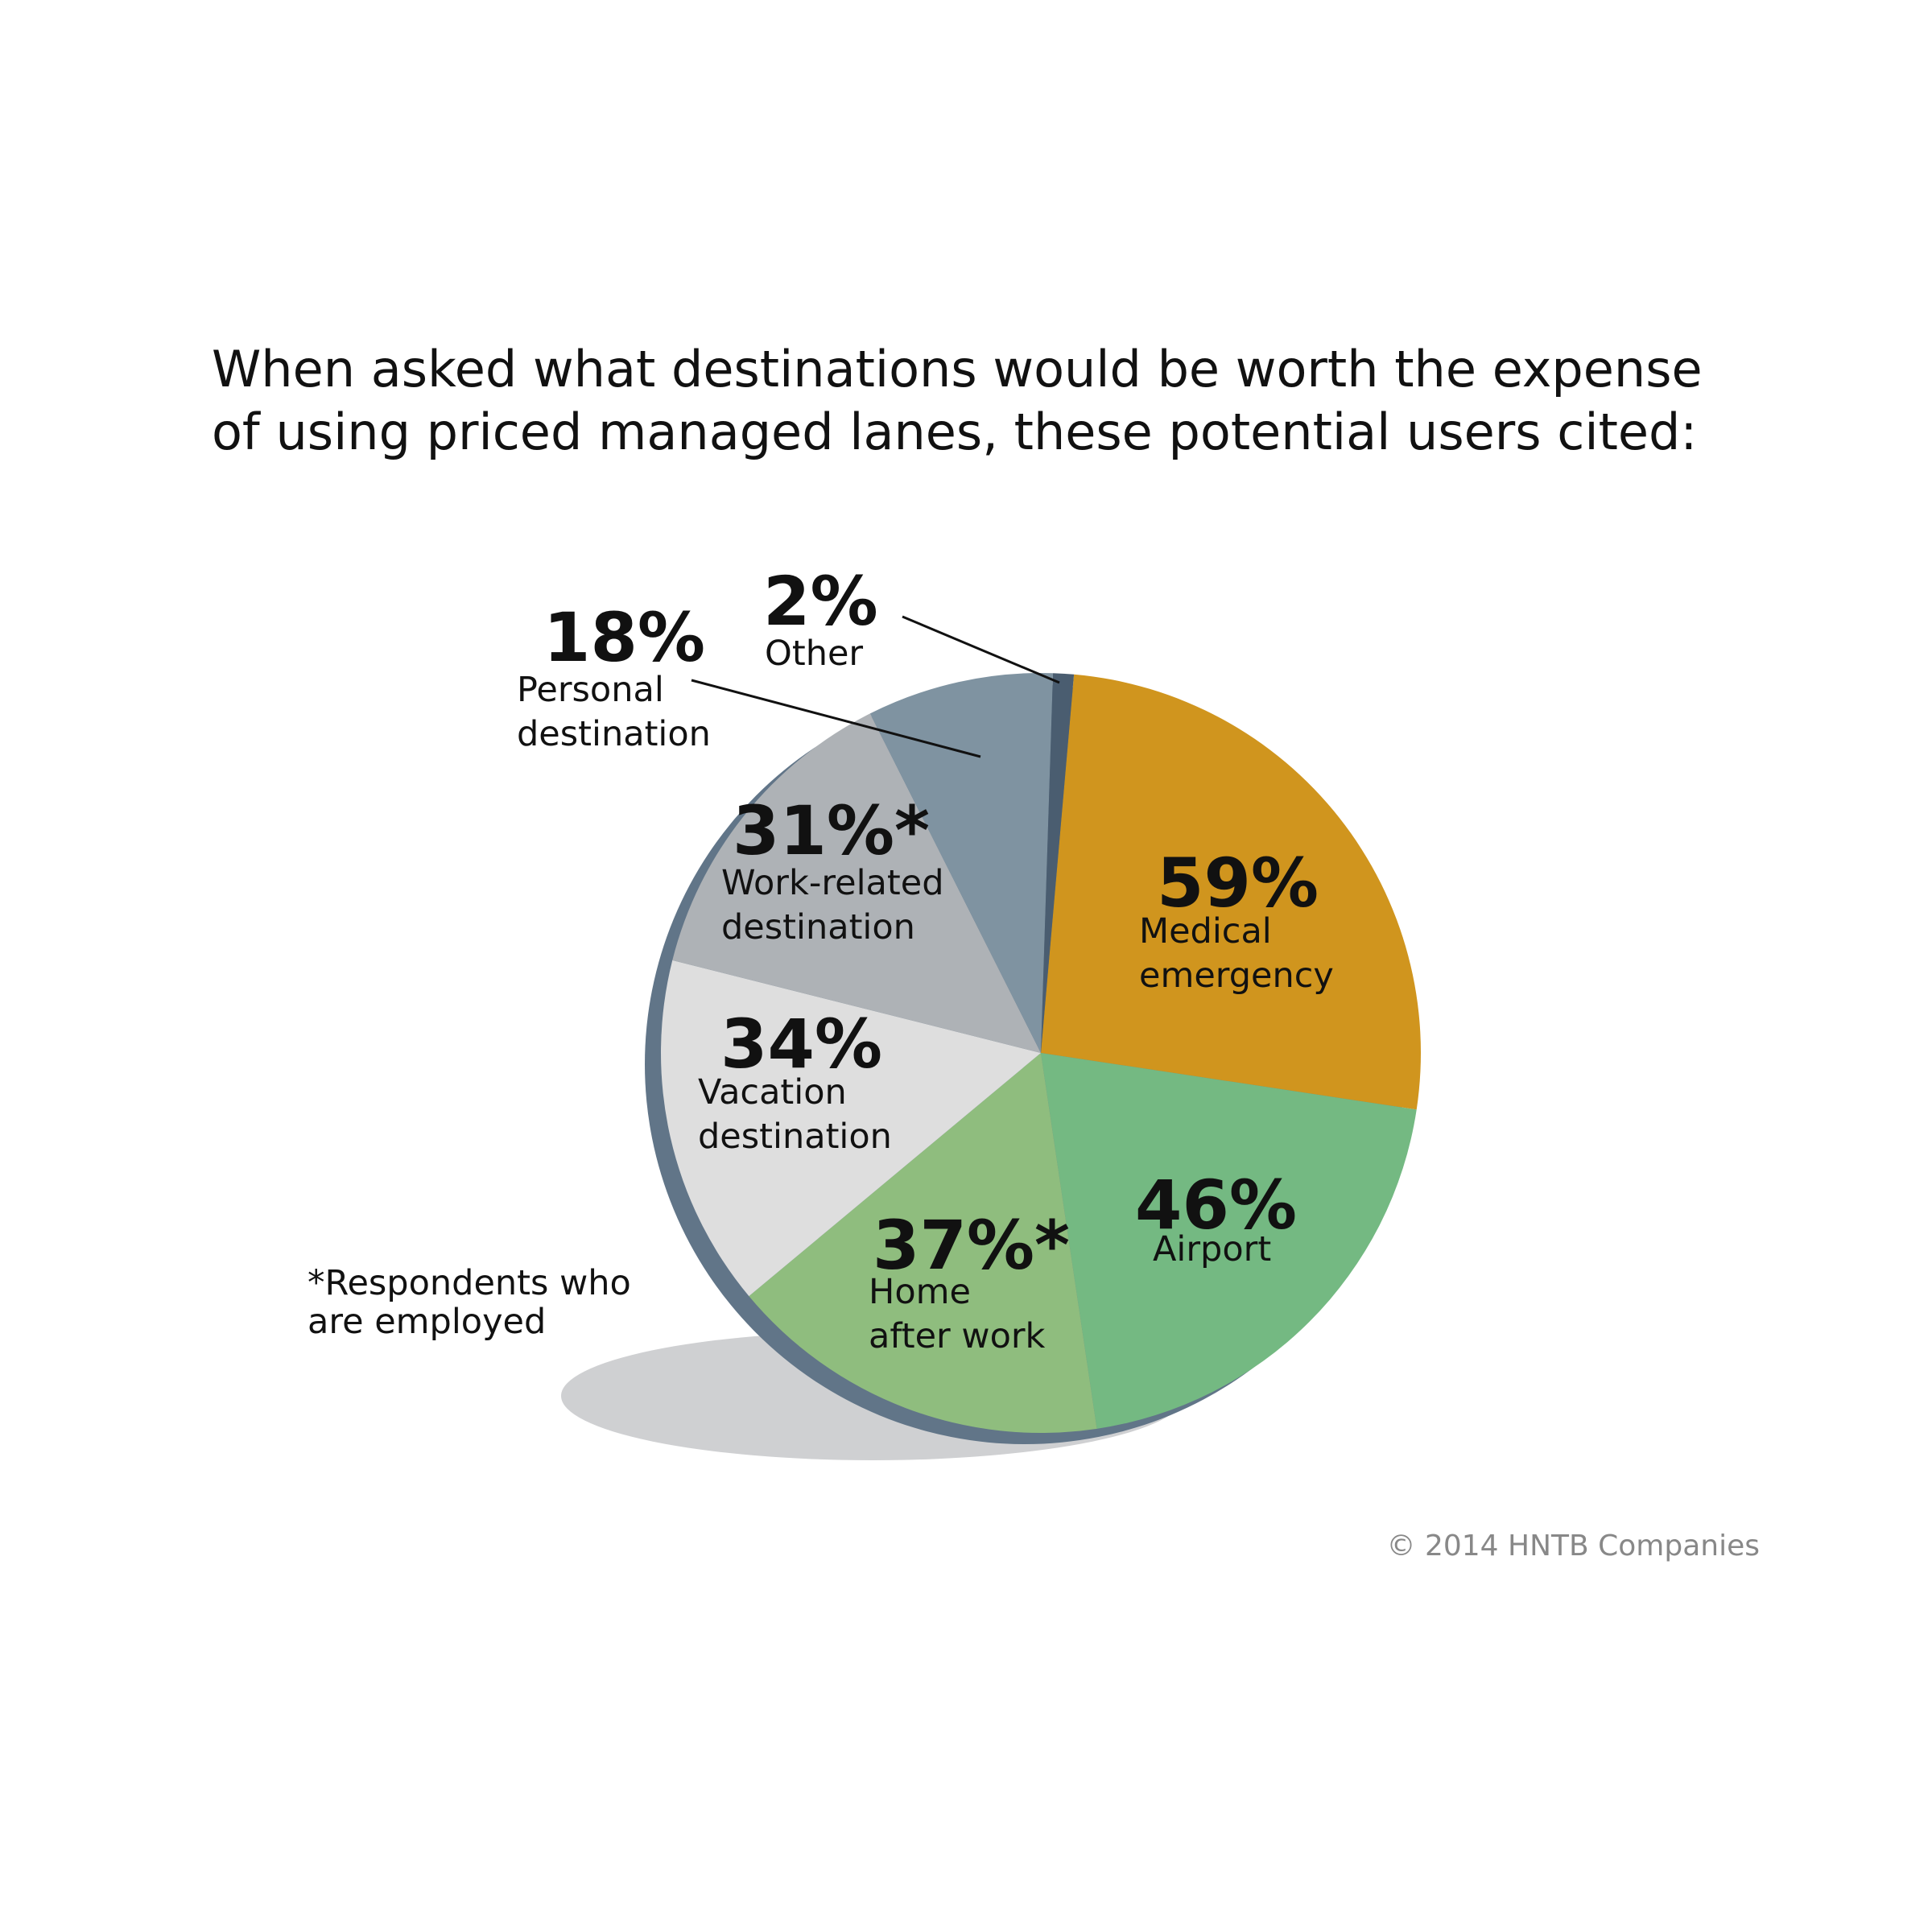 This screenshot has width=1932, height=1932. I want to click on value-label: 2%, so click(820, 601).